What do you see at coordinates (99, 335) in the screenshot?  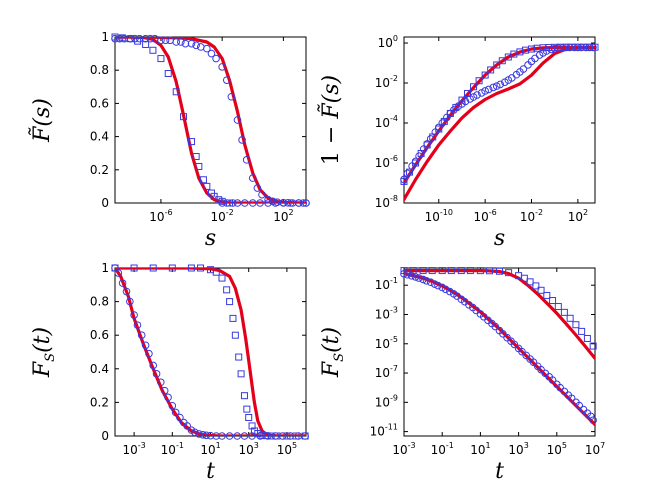 I see `y-tick-label: 0.6` at bounding box center [99, 335].